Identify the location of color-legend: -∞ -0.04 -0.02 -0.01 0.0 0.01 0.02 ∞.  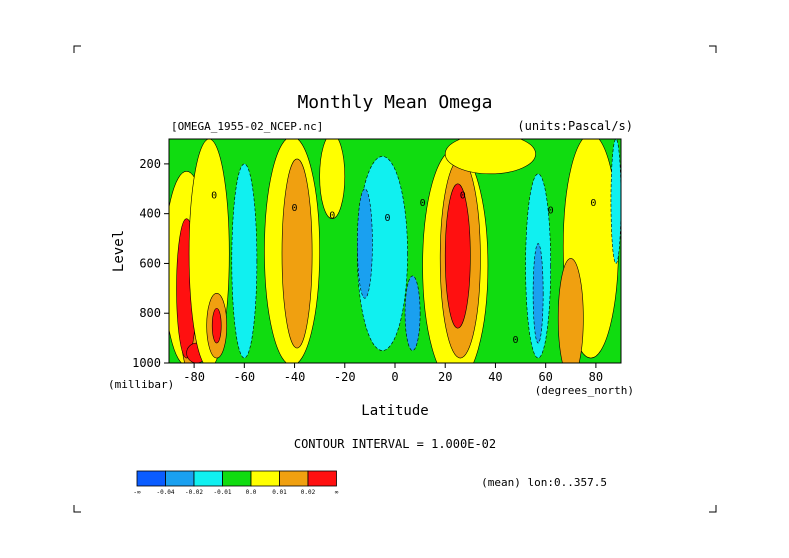
(236, 483).